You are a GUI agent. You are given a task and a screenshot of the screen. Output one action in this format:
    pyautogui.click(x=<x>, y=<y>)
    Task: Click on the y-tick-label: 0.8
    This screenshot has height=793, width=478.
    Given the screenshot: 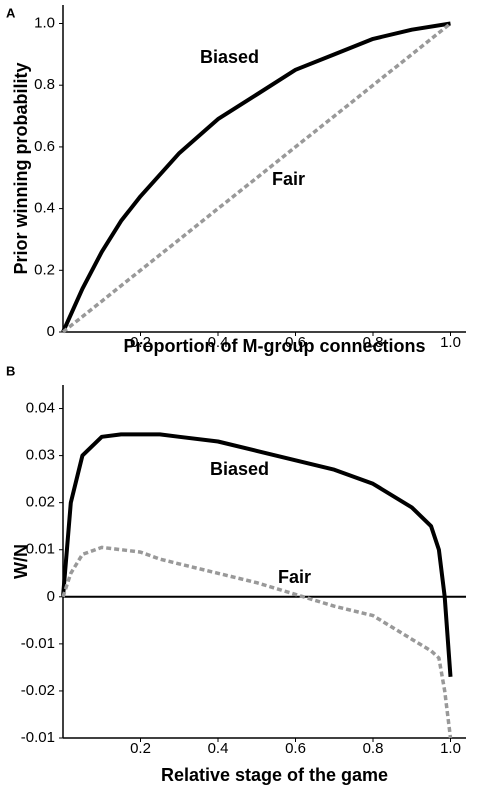 What is the action you would take?
    pyautogui.click(x=44, y=84)
    